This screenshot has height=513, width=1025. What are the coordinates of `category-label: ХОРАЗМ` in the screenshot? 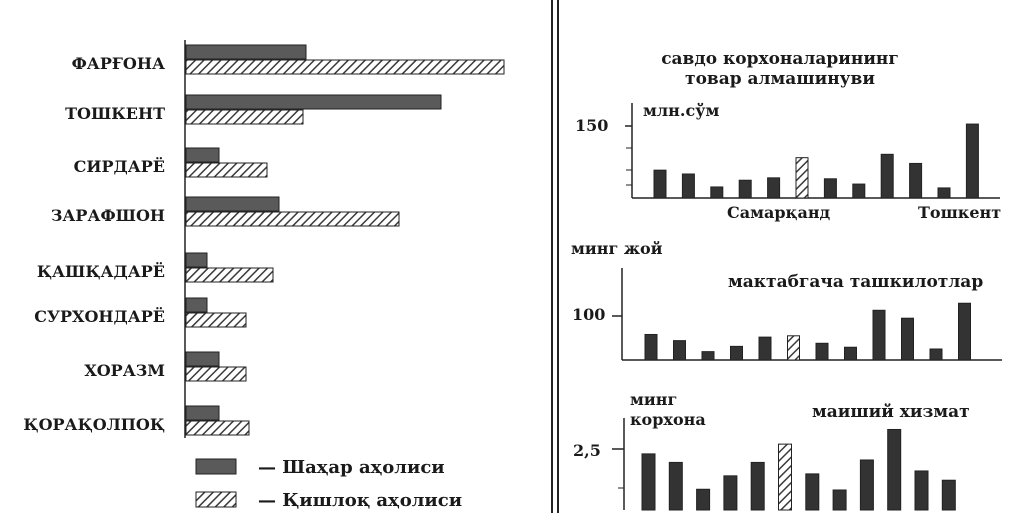 It's located at (124, 370).